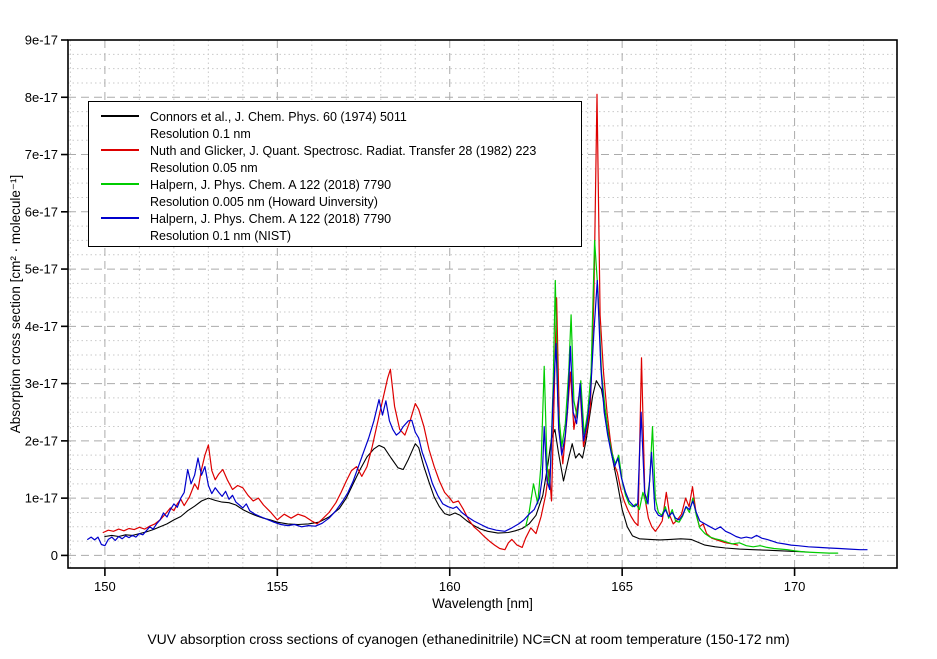 The width and height of the screenshot is (937, 659). What do you see at coordinates (221, 236) in the screenshot?
I see `legend-sublabel: Resolution 0.1 nm (NIST)` at bounding box center [221, 236].